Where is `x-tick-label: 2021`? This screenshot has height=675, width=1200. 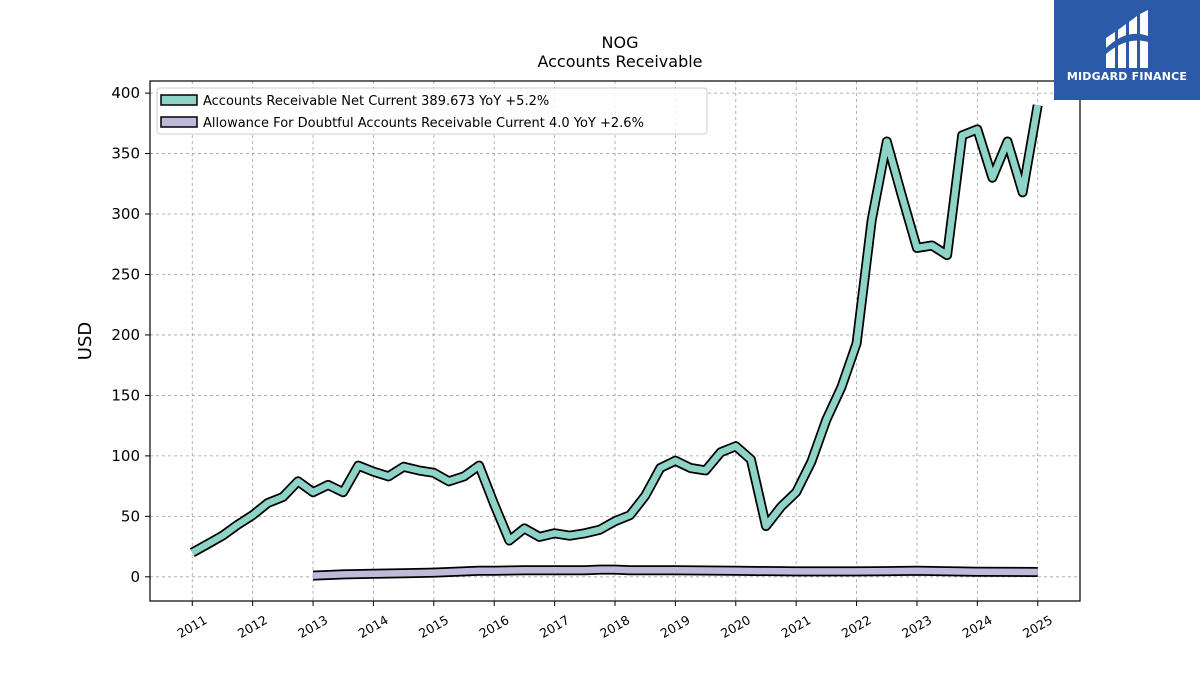 x-tick-label: 2021 is located at coordinates (795, 626).